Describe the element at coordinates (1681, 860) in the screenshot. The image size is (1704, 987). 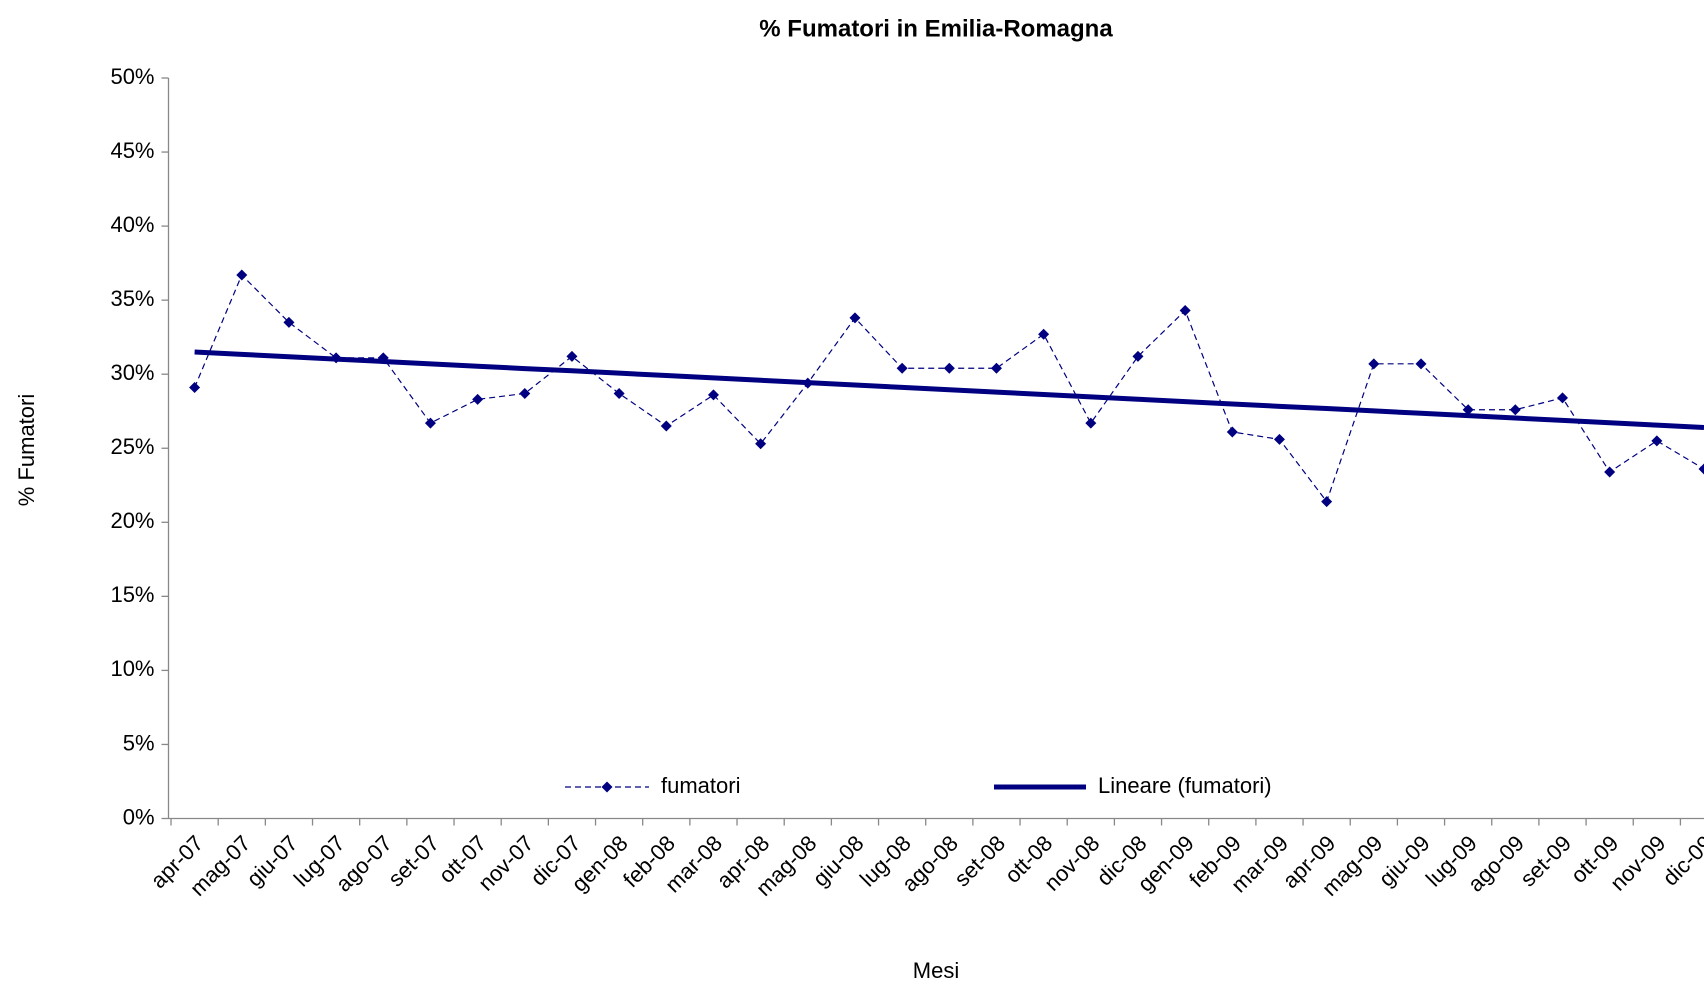
I see `x-tick-label: dic-09` at that location.